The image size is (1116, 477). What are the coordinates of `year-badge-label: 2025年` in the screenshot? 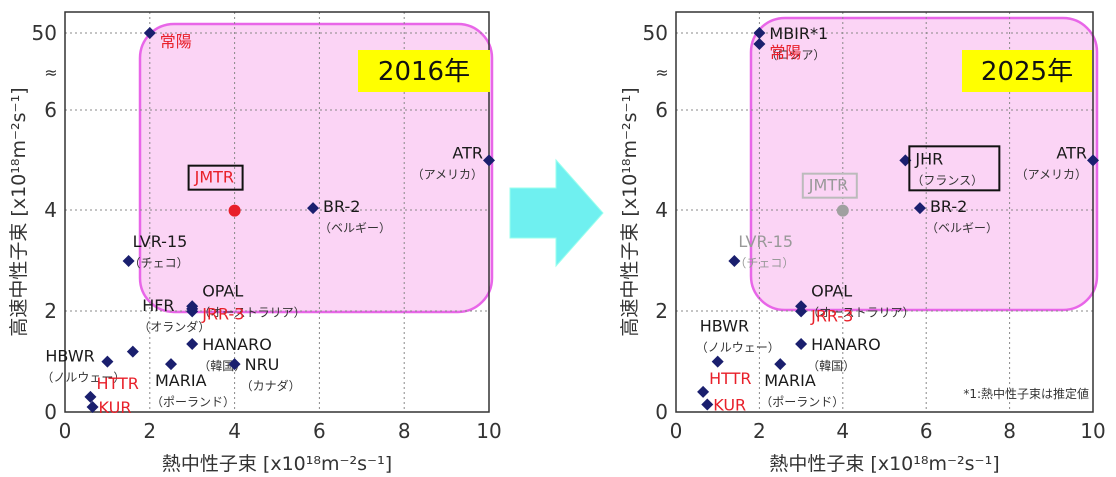 It's located at (1027, 72).